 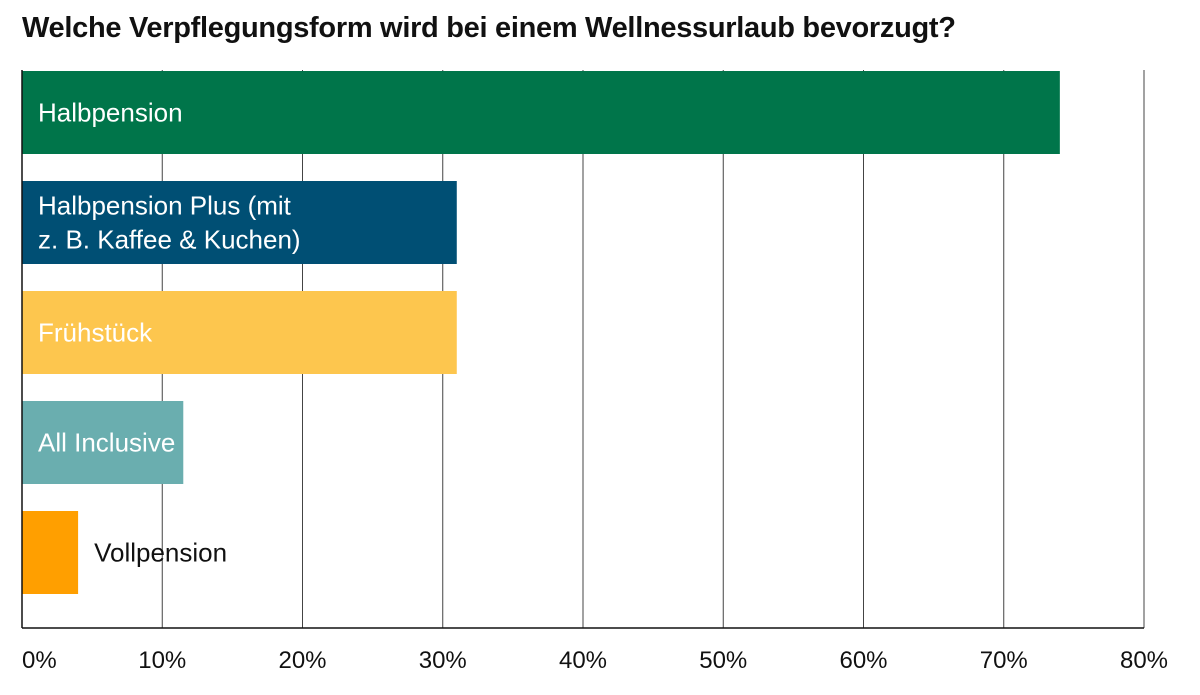 I want to click on bar-label: Halbpension Plus (mit, so click(x=165, y=206).